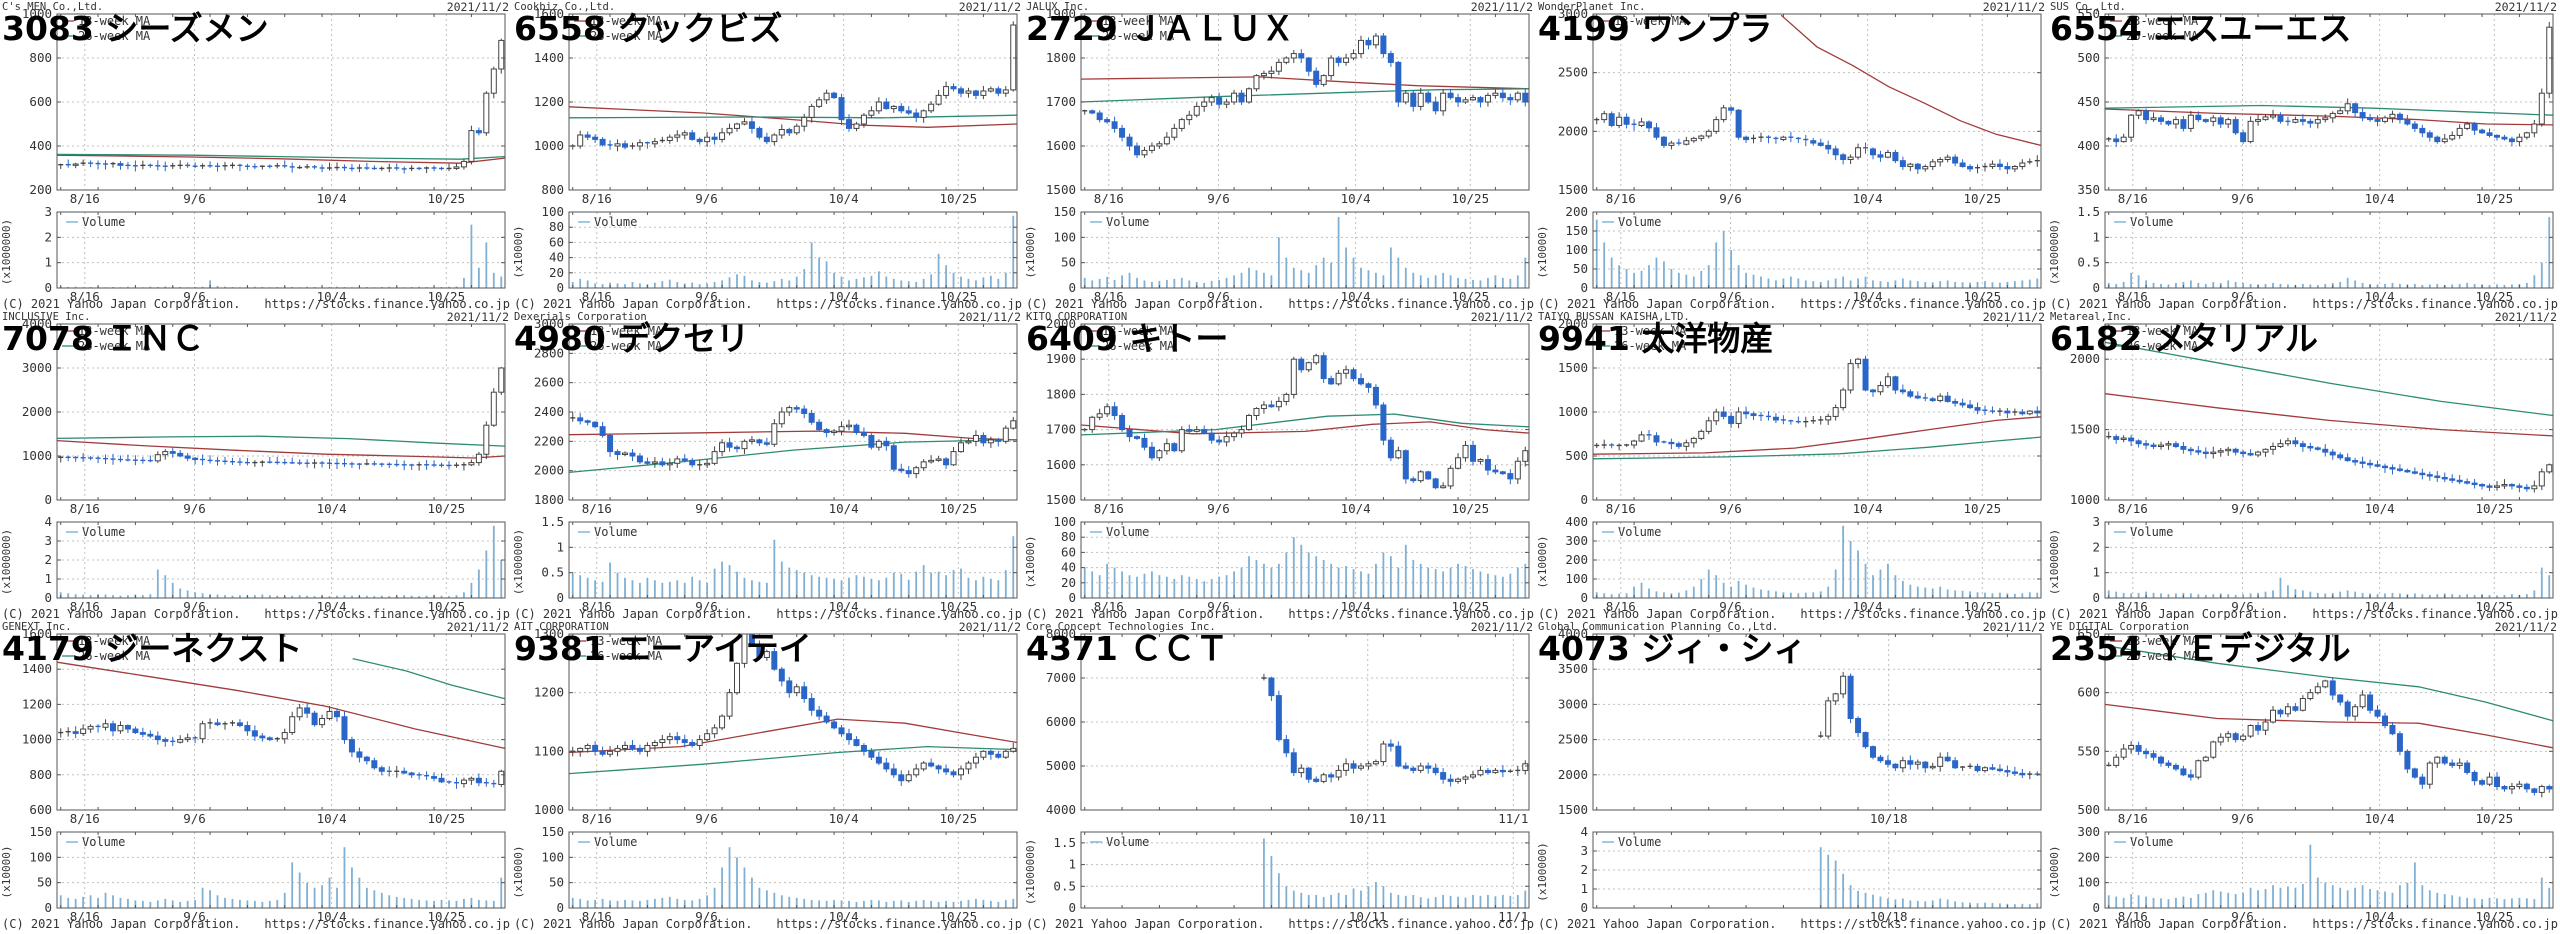 The height and width of the screenshot is (934, 2560). I want to click on volume-tick-label: 2, so click(48, 559).